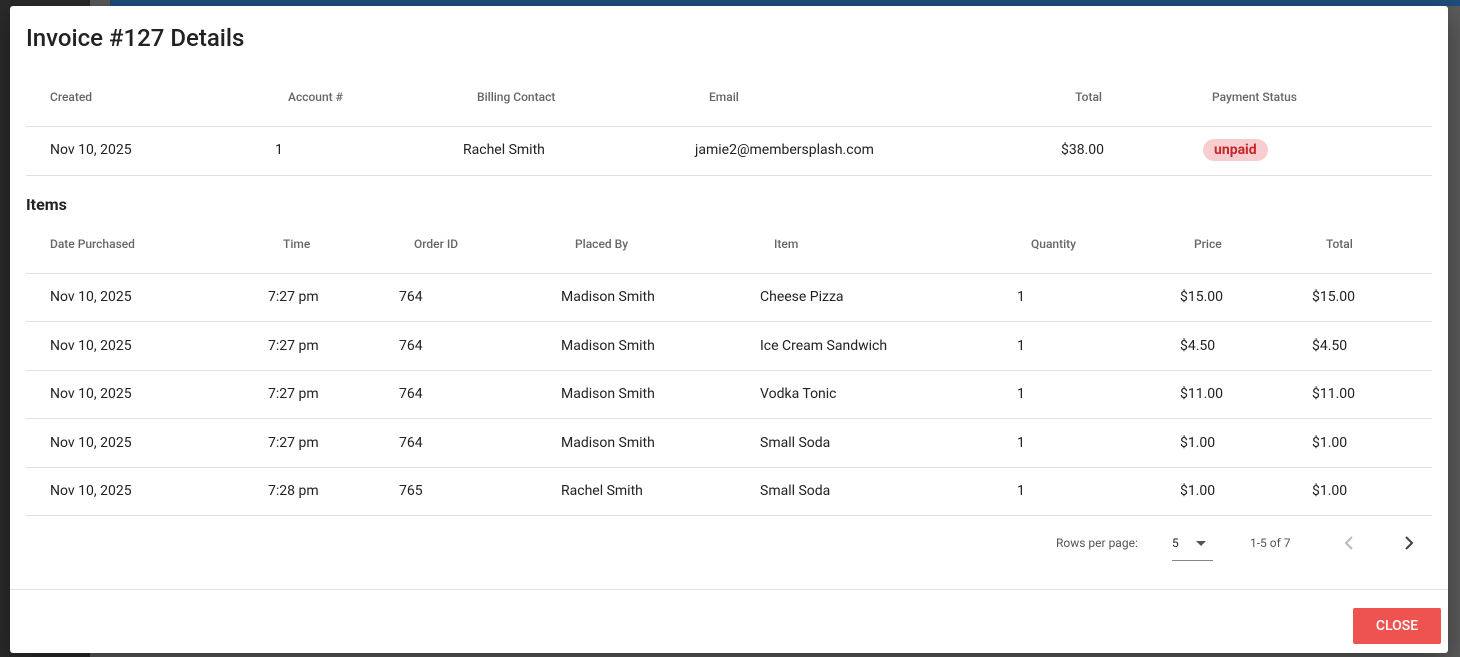  Describe the element at coordinates (1097, 543) in the screenshot. I see `rows-per-page-label: Rows per page:` at that location.